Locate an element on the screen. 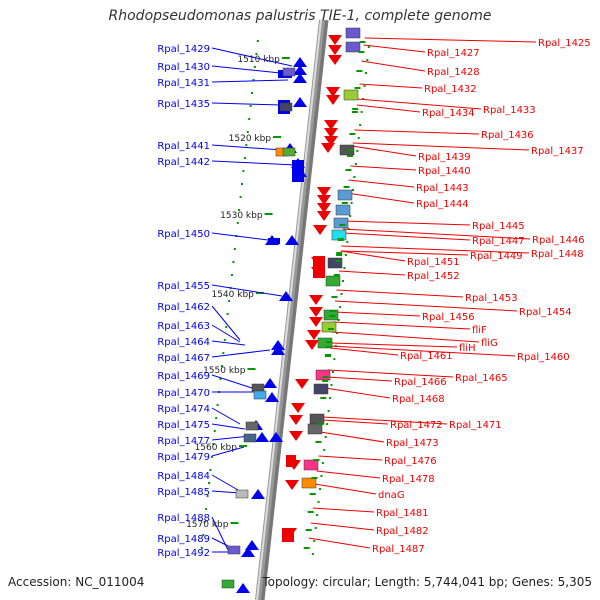 This screenshot has height=600, width=600. gene-label-right: Rpal_1445 is located at coordinates (498, 226).